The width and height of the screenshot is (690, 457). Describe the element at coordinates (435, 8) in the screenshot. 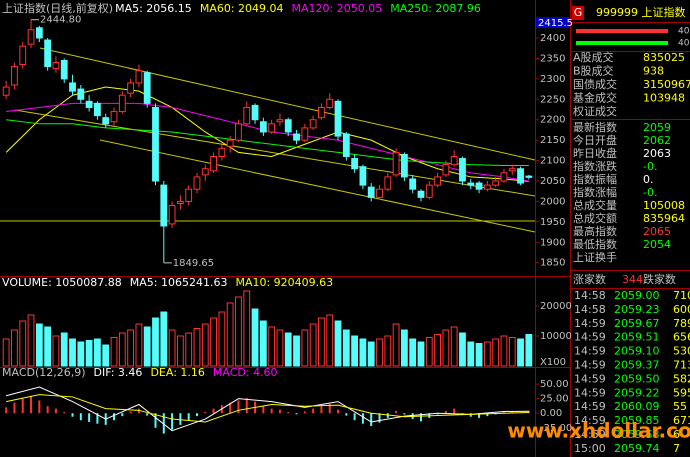

I see `legend-item: MA250: 2087.96` at that location.